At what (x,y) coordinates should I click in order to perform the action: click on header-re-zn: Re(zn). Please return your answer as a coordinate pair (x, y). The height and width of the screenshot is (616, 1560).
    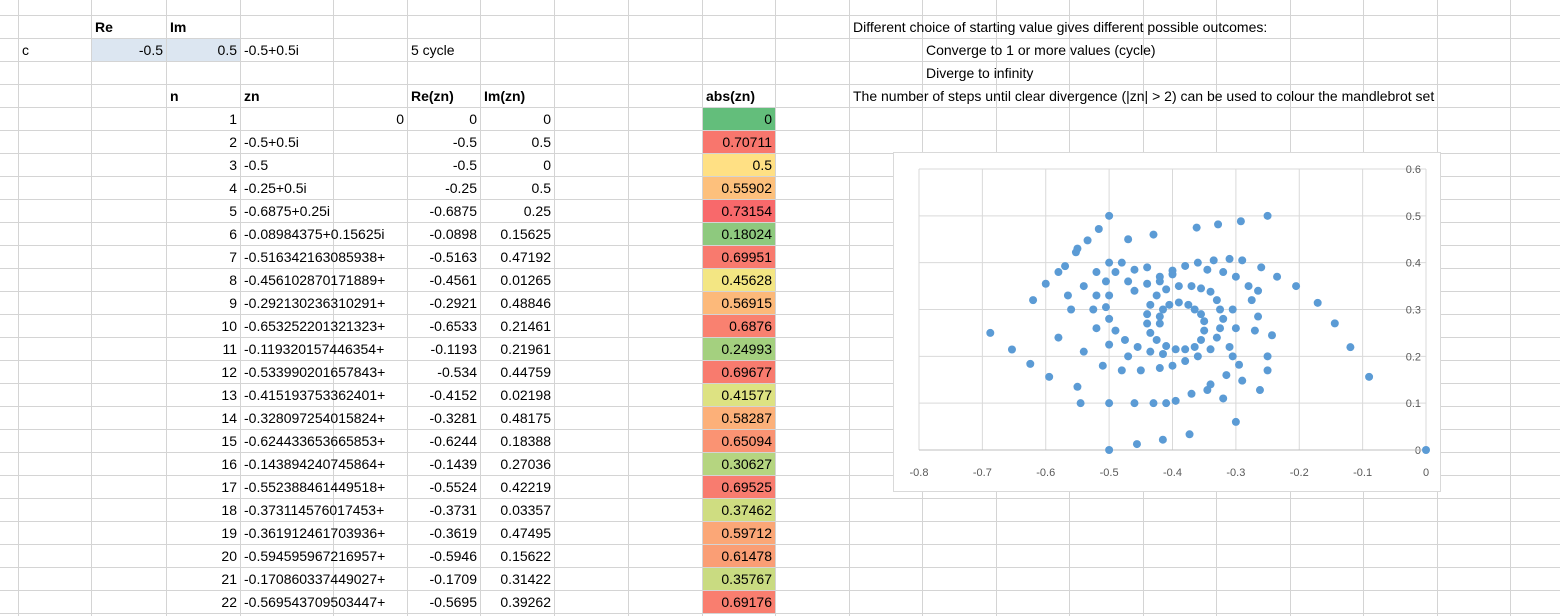
    Looking at the image, I should click on (432, 96).